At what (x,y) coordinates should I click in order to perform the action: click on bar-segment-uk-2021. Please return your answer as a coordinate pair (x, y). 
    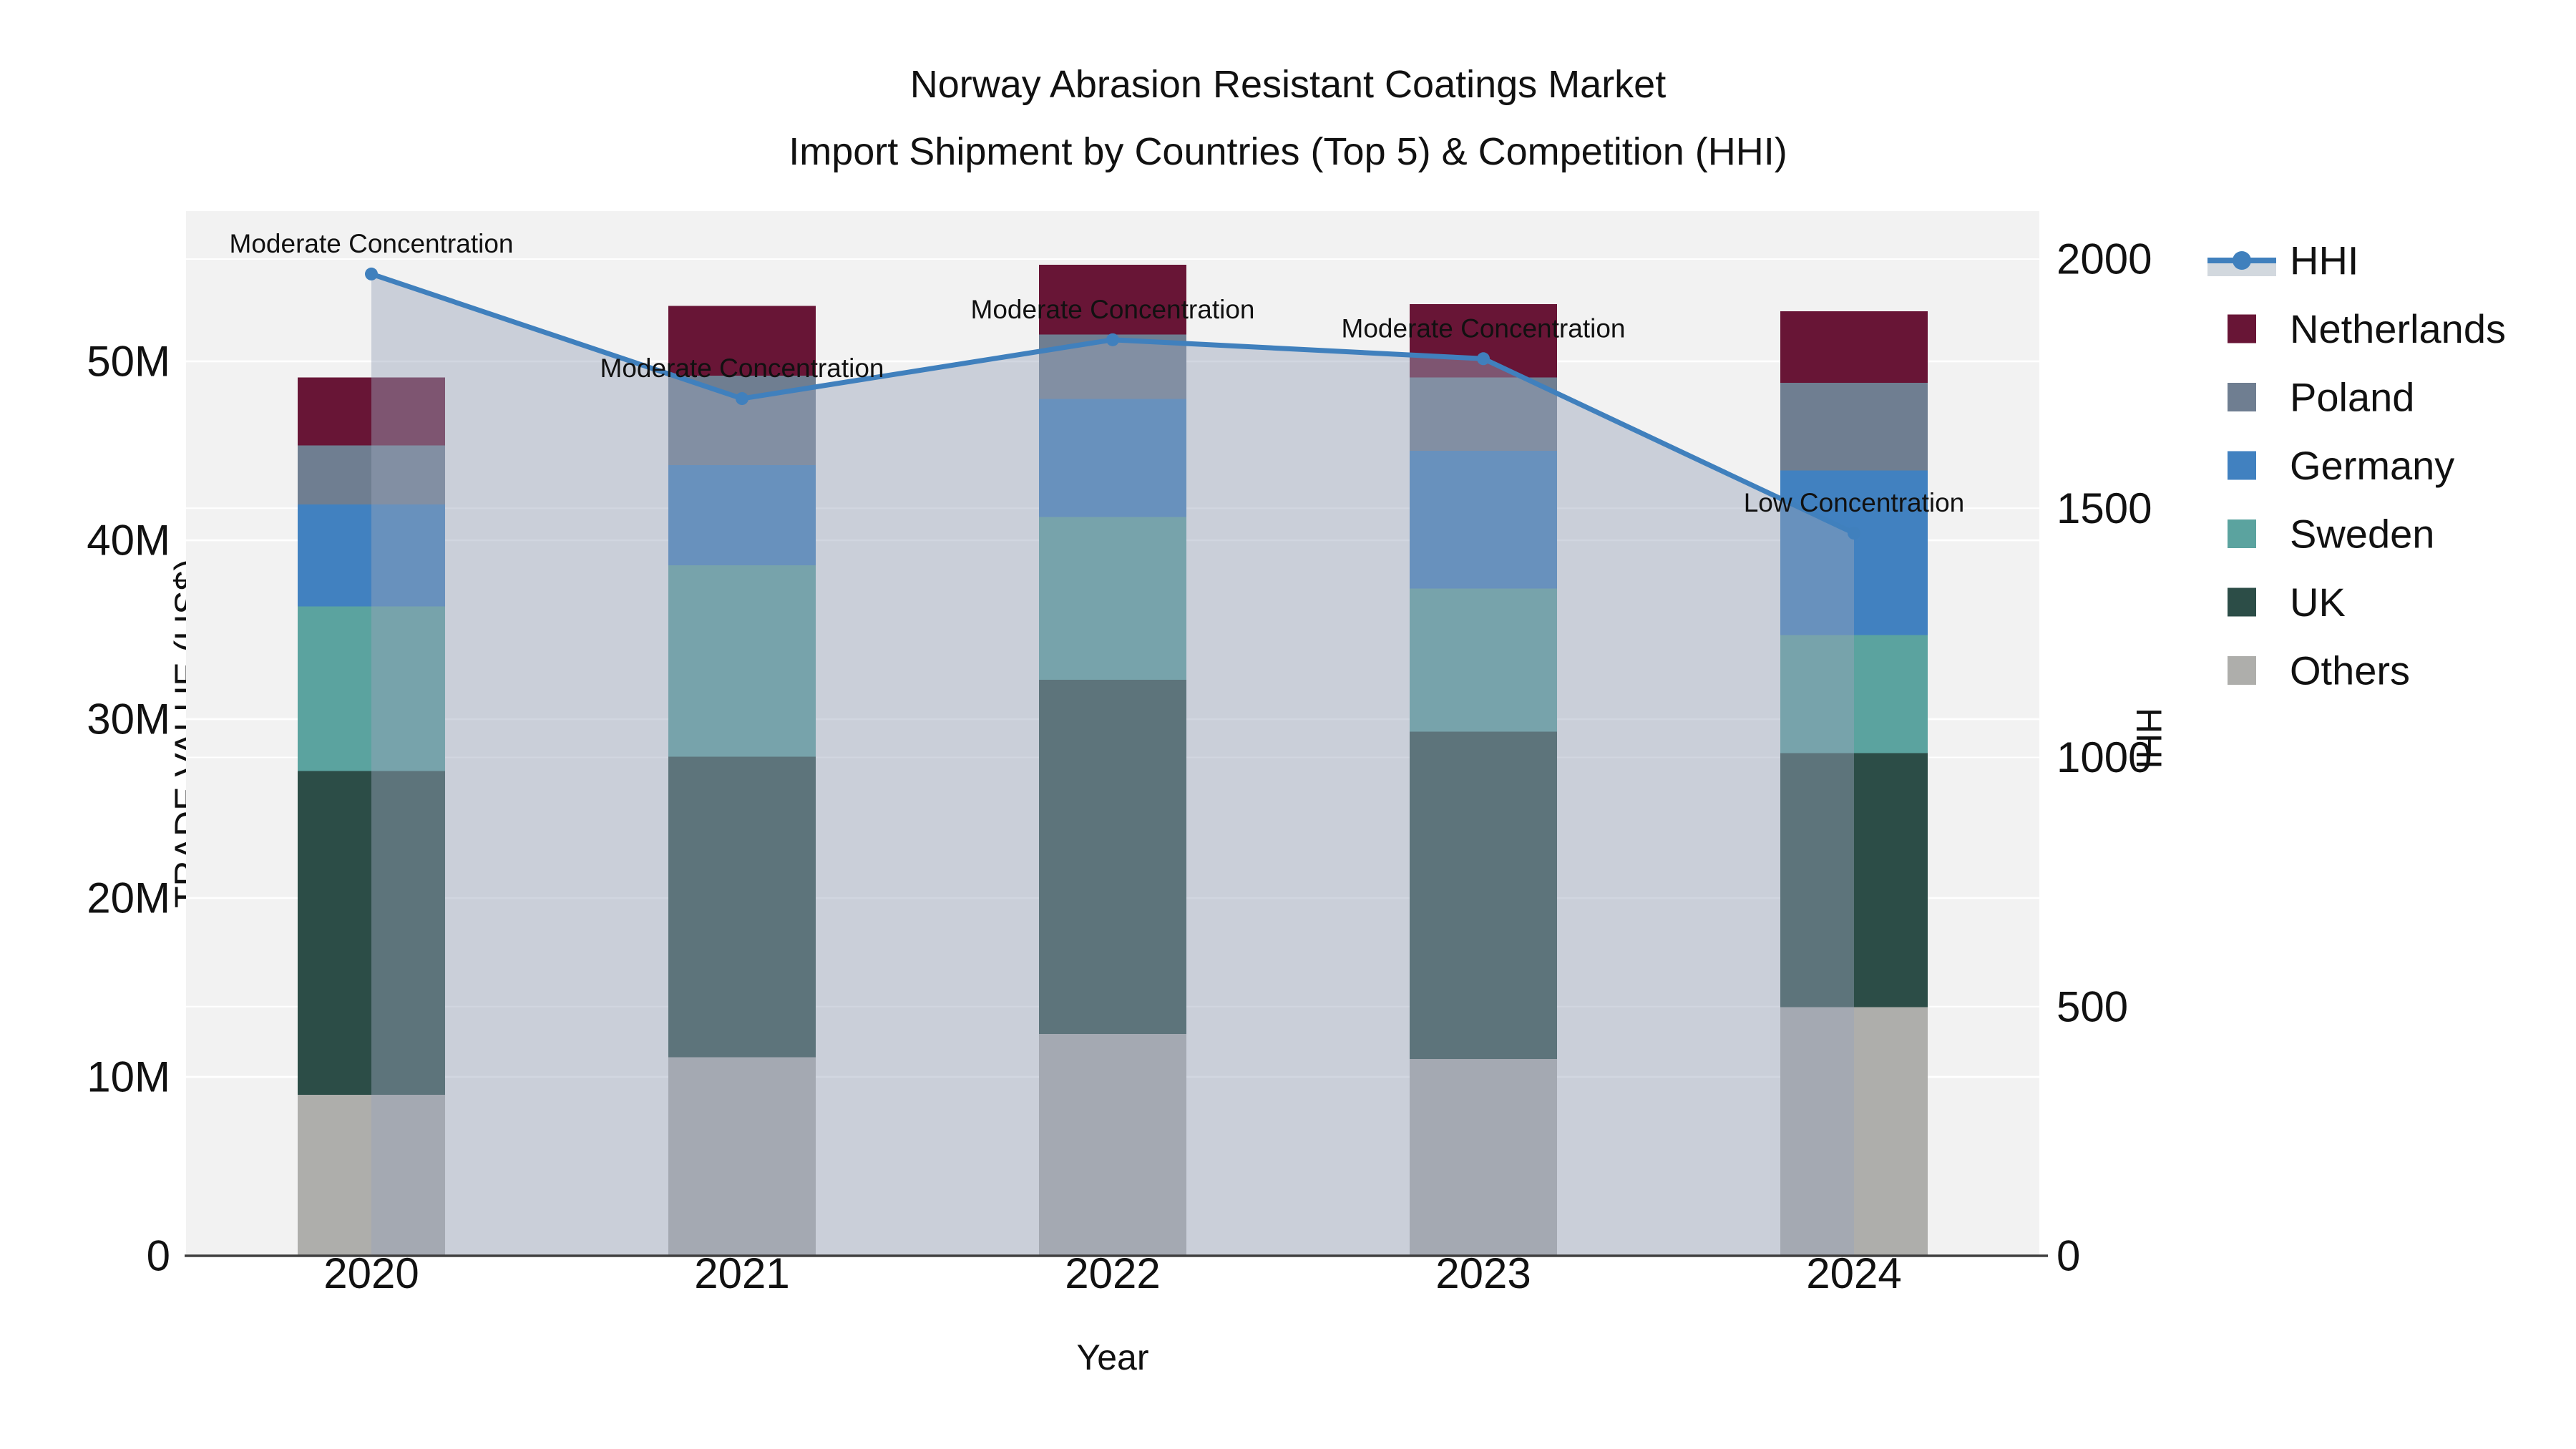
    Looking at the image, I should click on (742, 907).